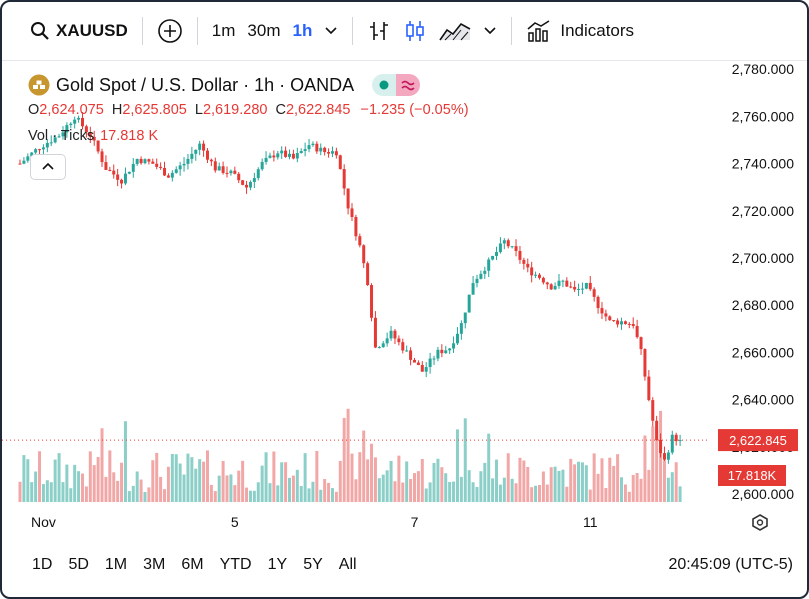  What do you see at coordinates (384, 85) in the screenshot?
I see `market-open-icon` at bounding box center [384, 85].